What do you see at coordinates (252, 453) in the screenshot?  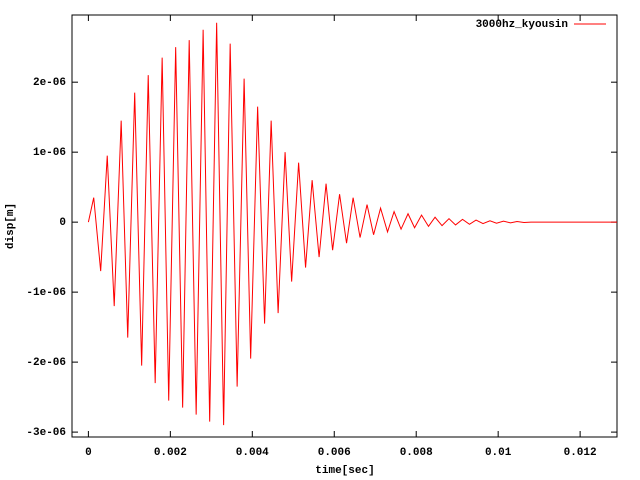 I see `x-tick-label: 0.004` at bounding box center [252, 453].